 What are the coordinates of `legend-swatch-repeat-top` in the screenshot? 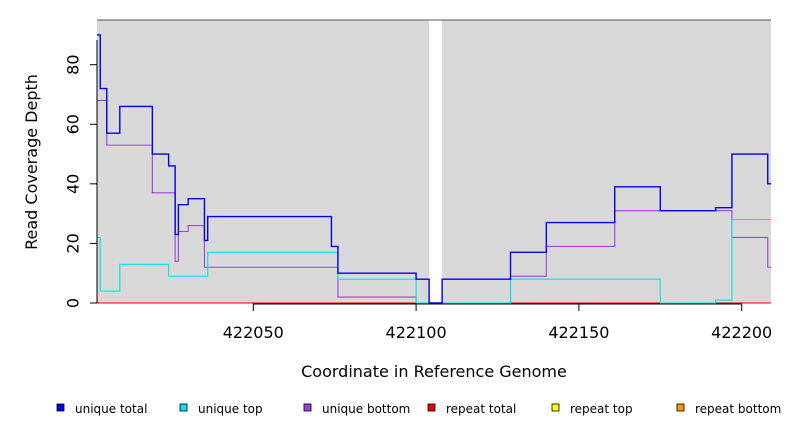 It's located at (555, 407).